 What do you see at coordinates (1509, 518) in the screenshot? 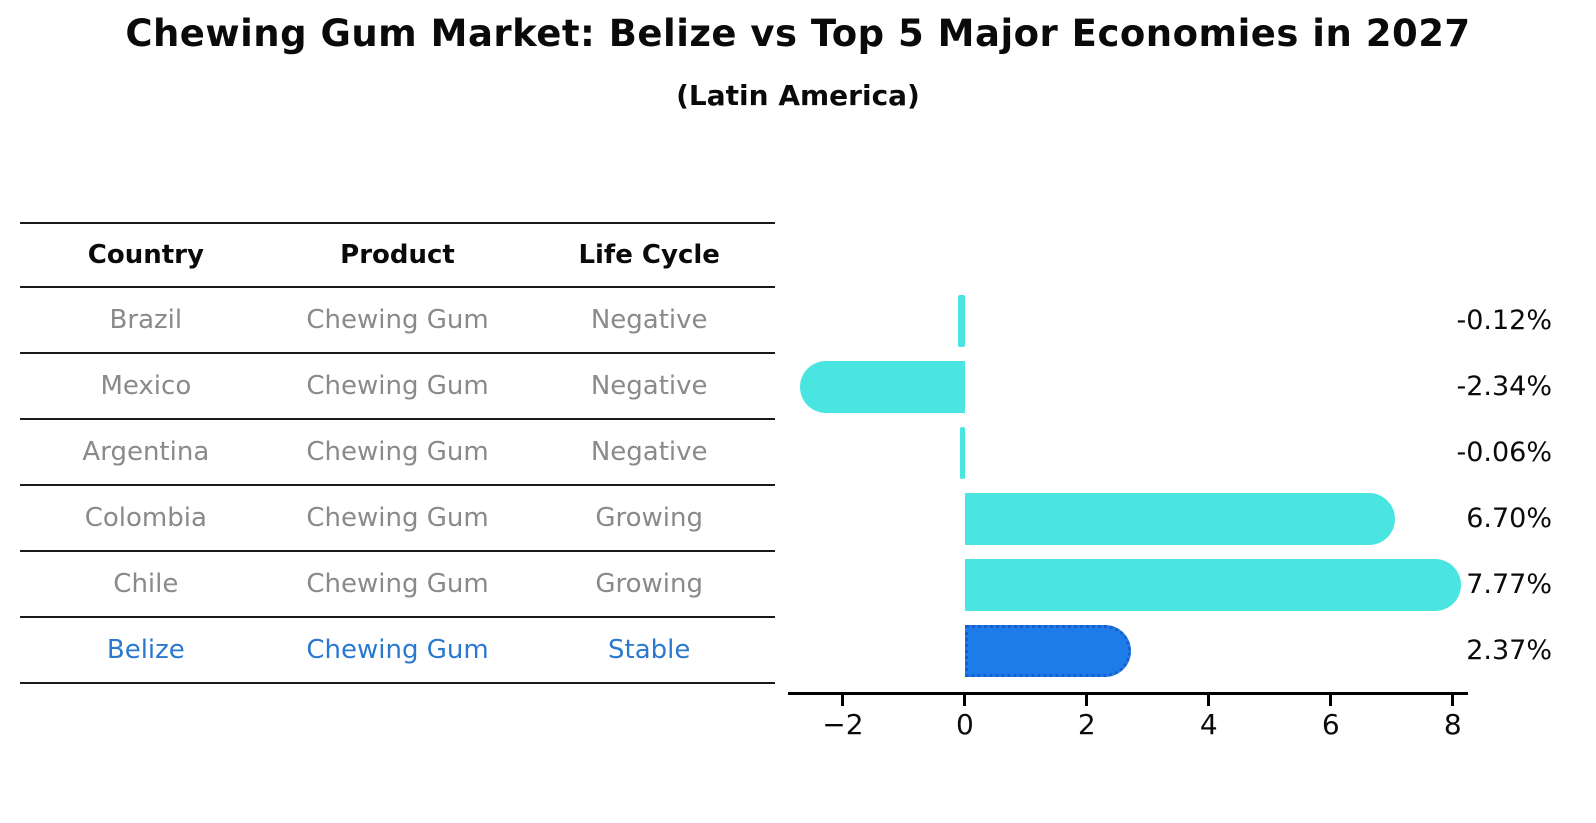
I see `bar-value-label-colombia: 6.70%` at bounding box center [1509, 518].